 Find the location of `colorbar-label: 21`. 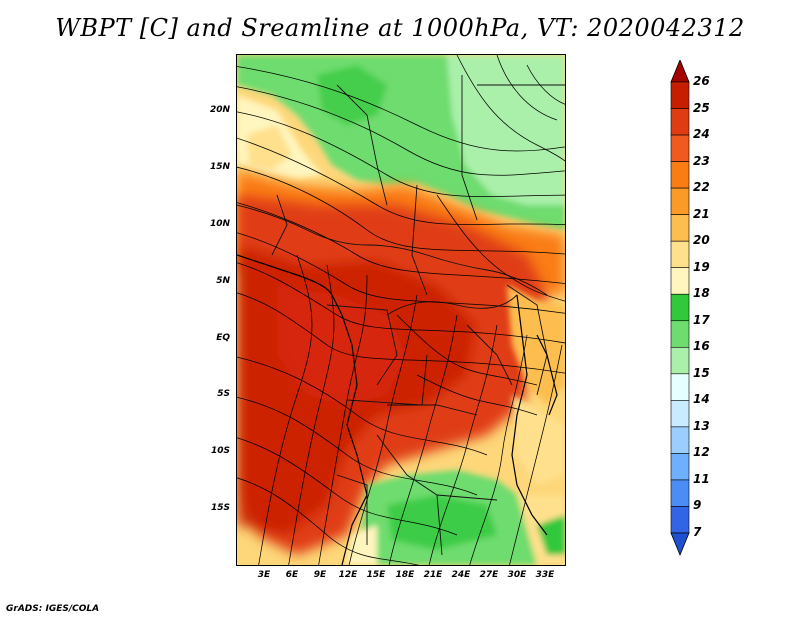

colorbar-label: 21 is located at coordinates (701, 213).